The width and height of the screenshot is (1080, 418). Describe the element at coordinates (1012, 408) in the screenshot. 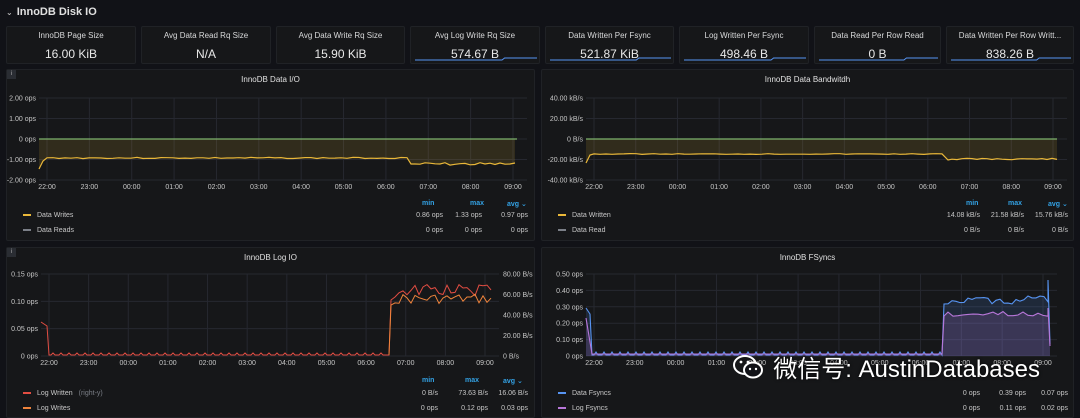

I see `legend-max: 0.11 ops` at that location.